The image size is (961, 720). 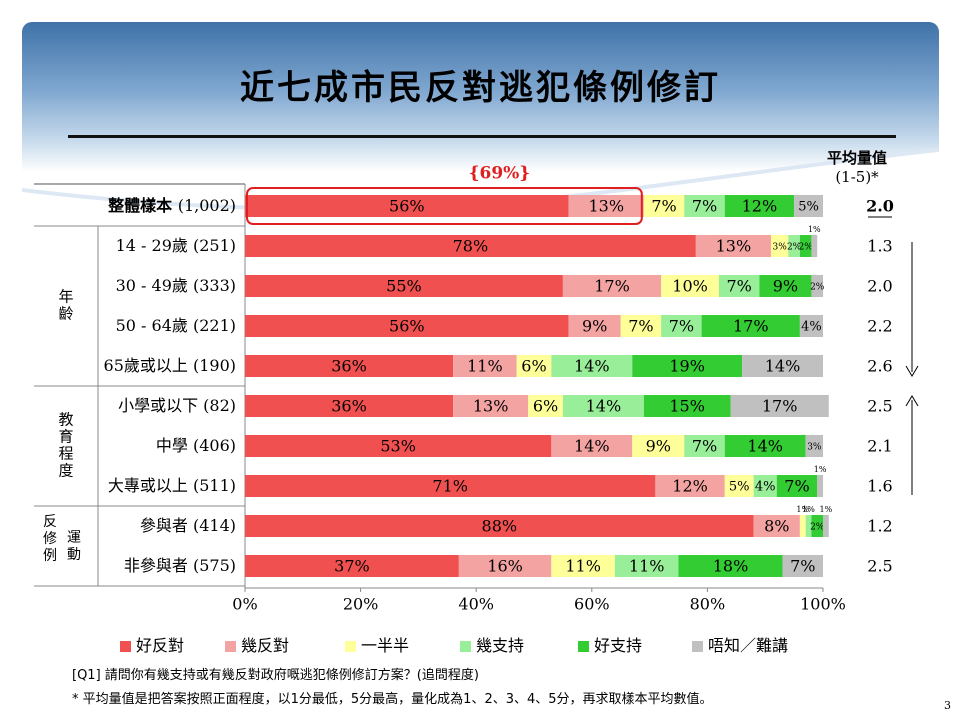 What do you see at coordinates (385, 645) in the screenshot?
I see `legend-label: 一半半` at bounding box center [385, 645].